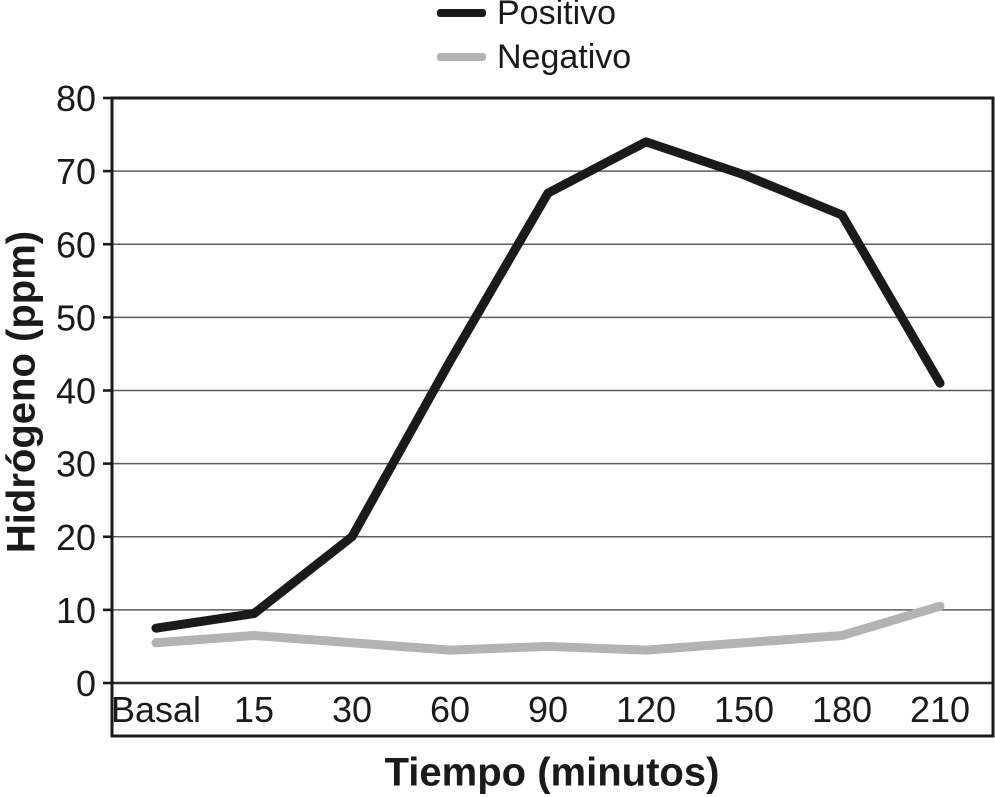  Describe the element at coordinates (461, 57) in the screenshot. I see `negativo-line-swatch` at that location.